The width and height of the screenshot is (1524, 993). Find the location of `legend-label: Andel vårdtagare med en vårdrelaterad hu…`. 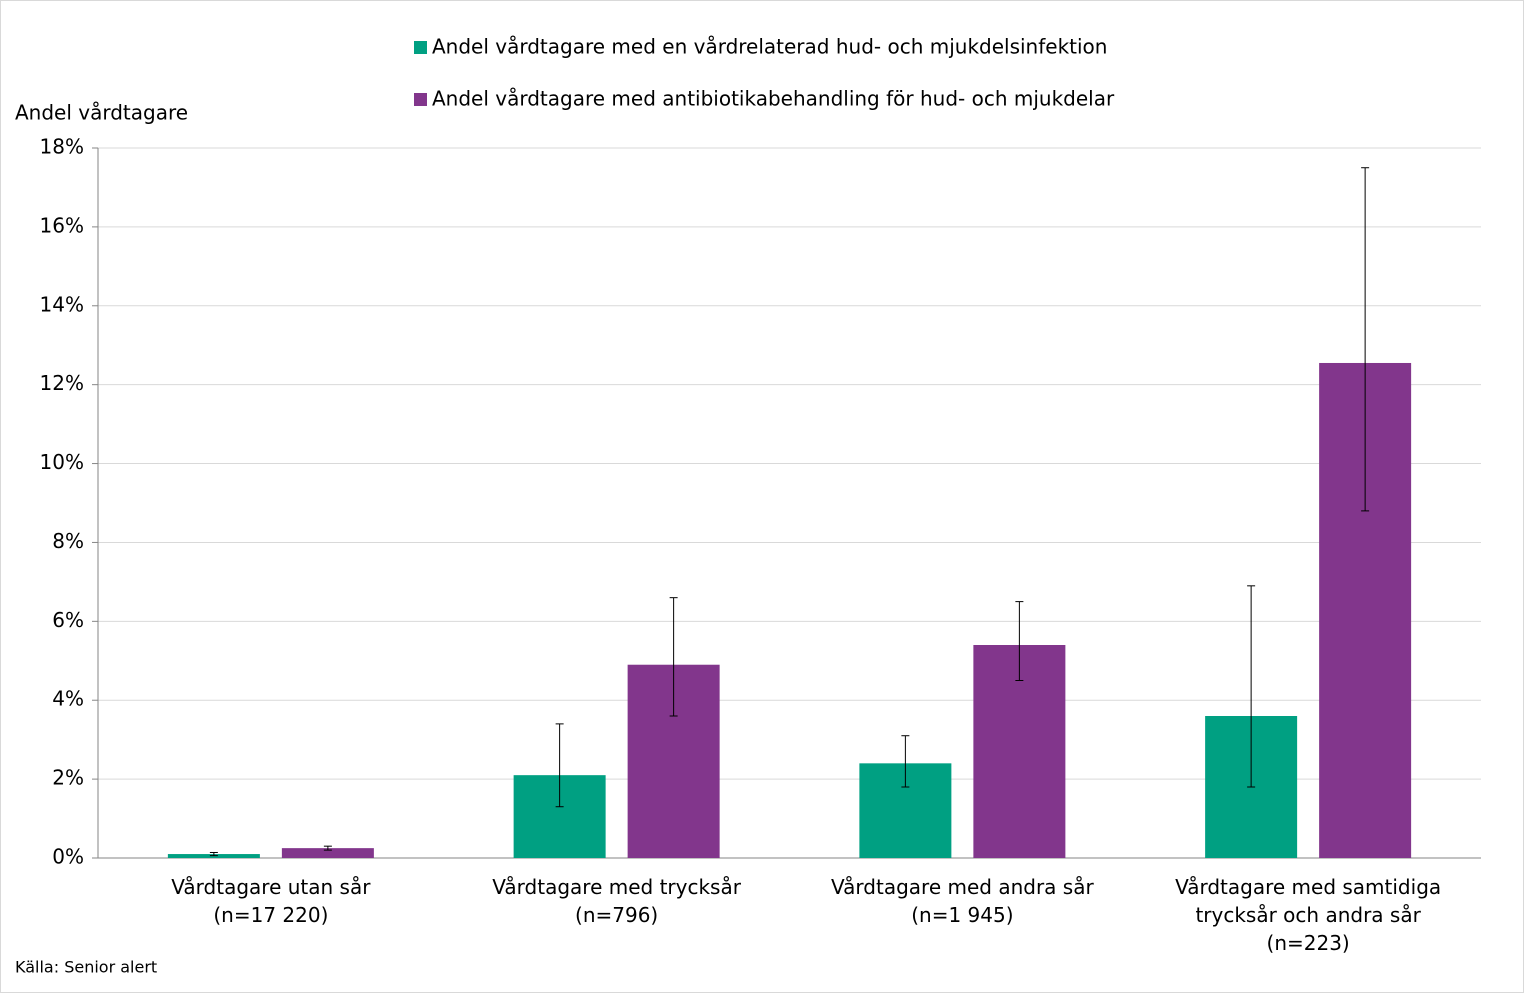

legend-label: Andel vårdtagare med en vårdrelaterad hu… is located at coordinates (769, 47).